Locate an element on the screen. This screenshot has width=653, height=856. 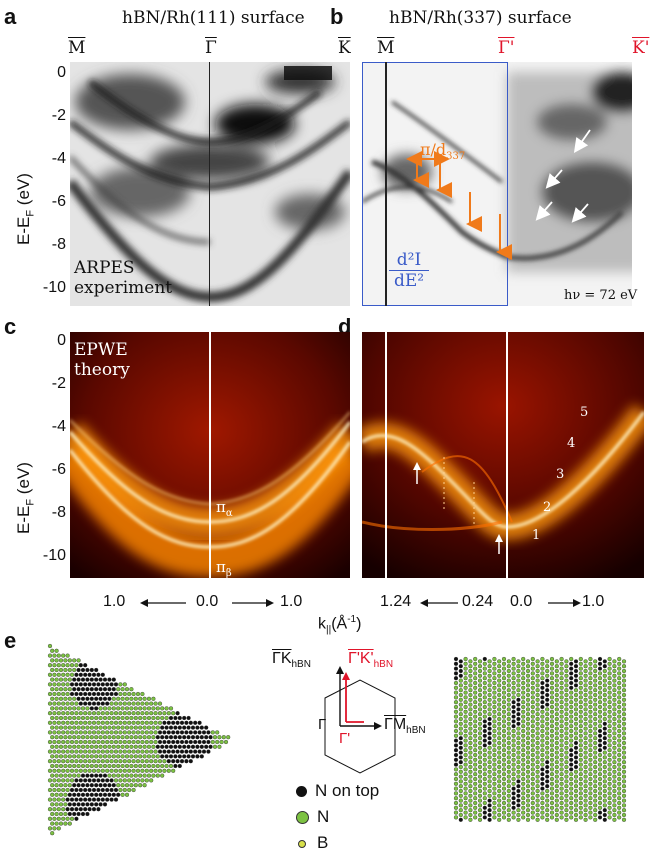
panel-b-derivative-frame is located at coordinates (435, 184).